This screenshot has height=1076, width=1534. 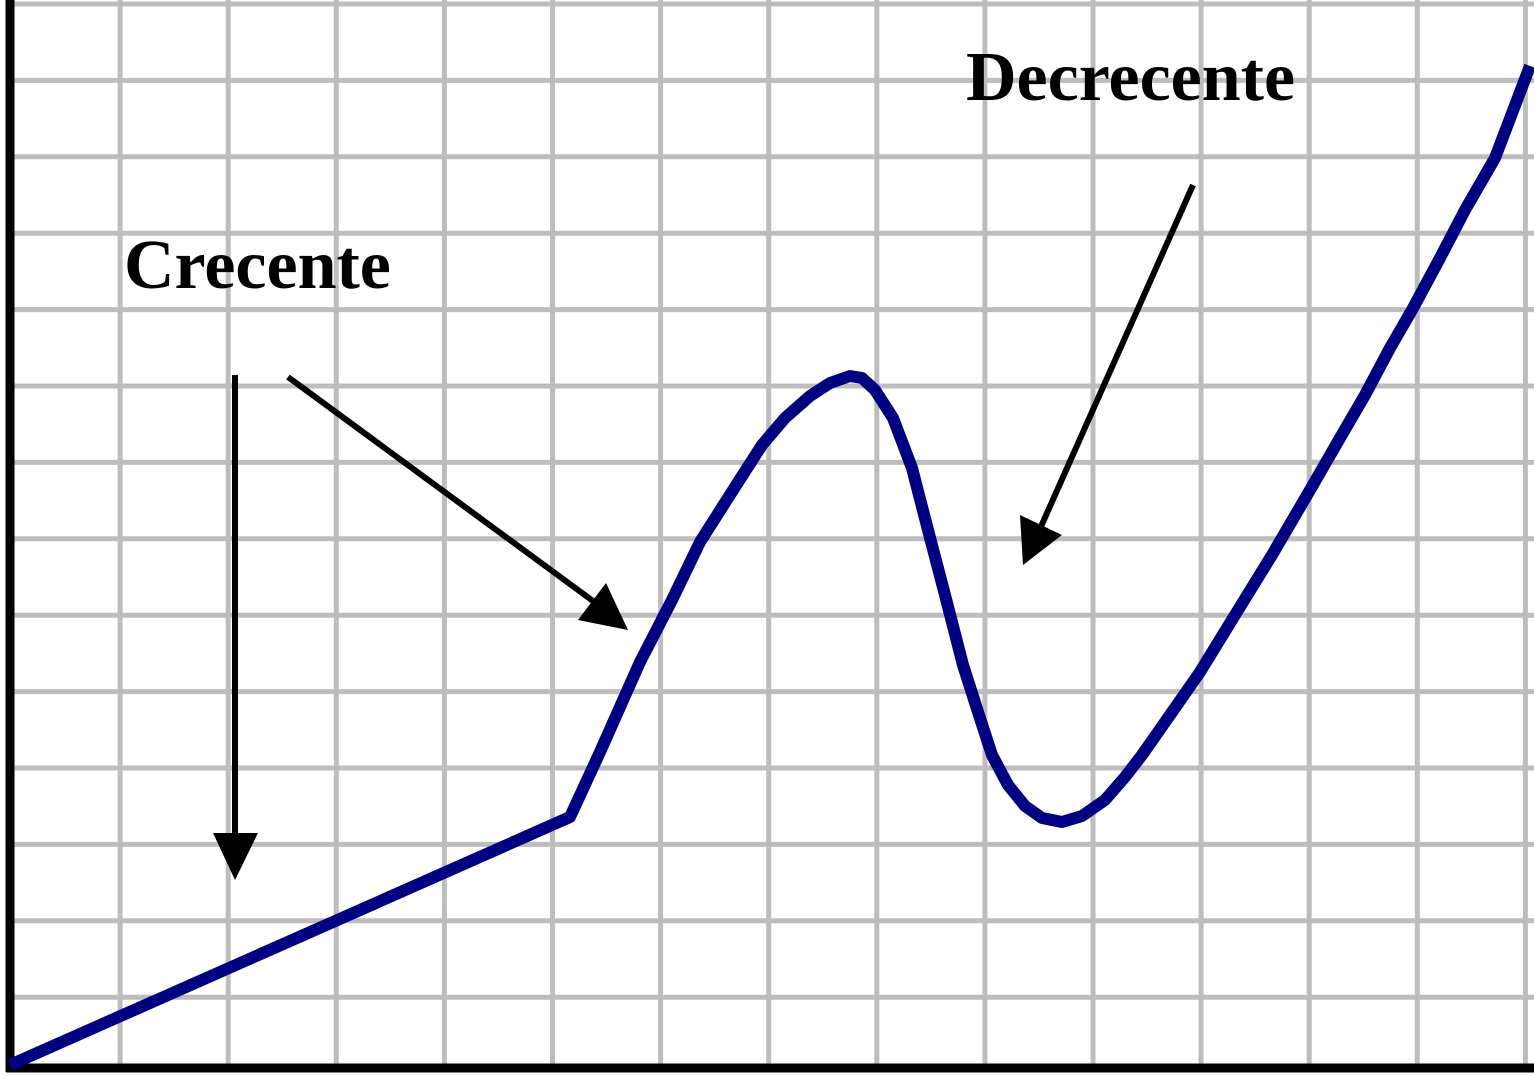 I want to click on label: Crecente, so click(x=257, y=265).